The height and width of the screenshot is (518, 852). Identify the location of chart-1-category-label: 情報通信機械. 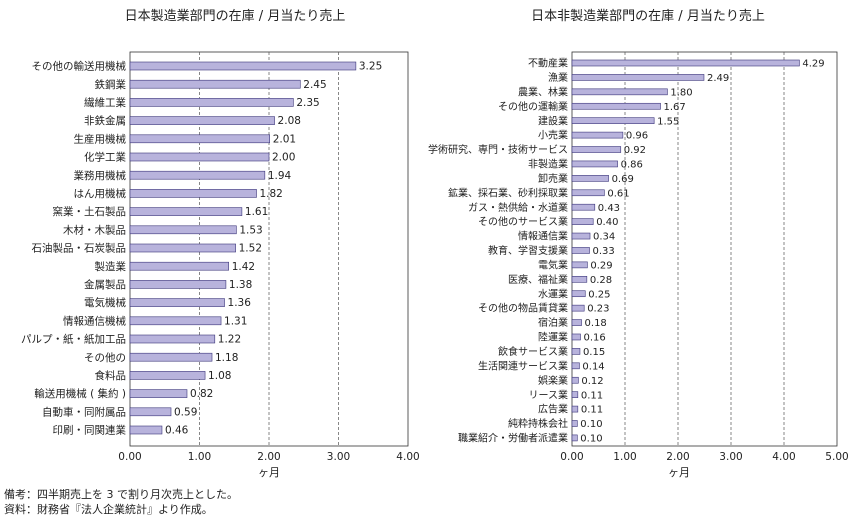
(94, 320).